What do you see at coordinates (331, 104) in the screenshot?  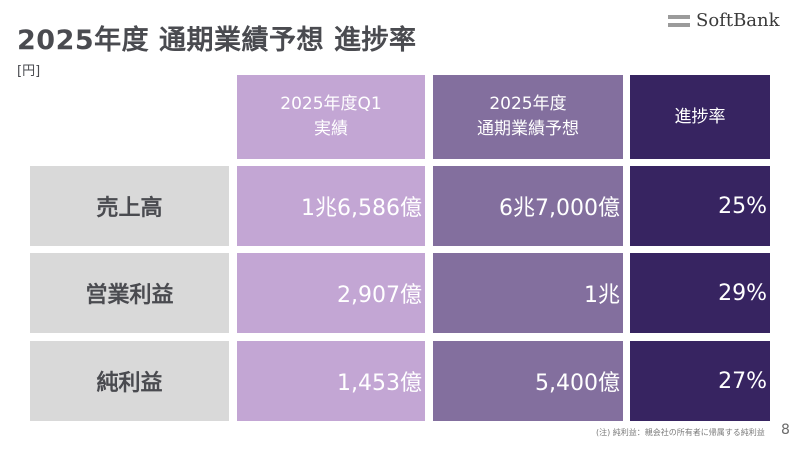 I see `header-q1-line1: 2025年度Q1` at bounding box center [331, 104].